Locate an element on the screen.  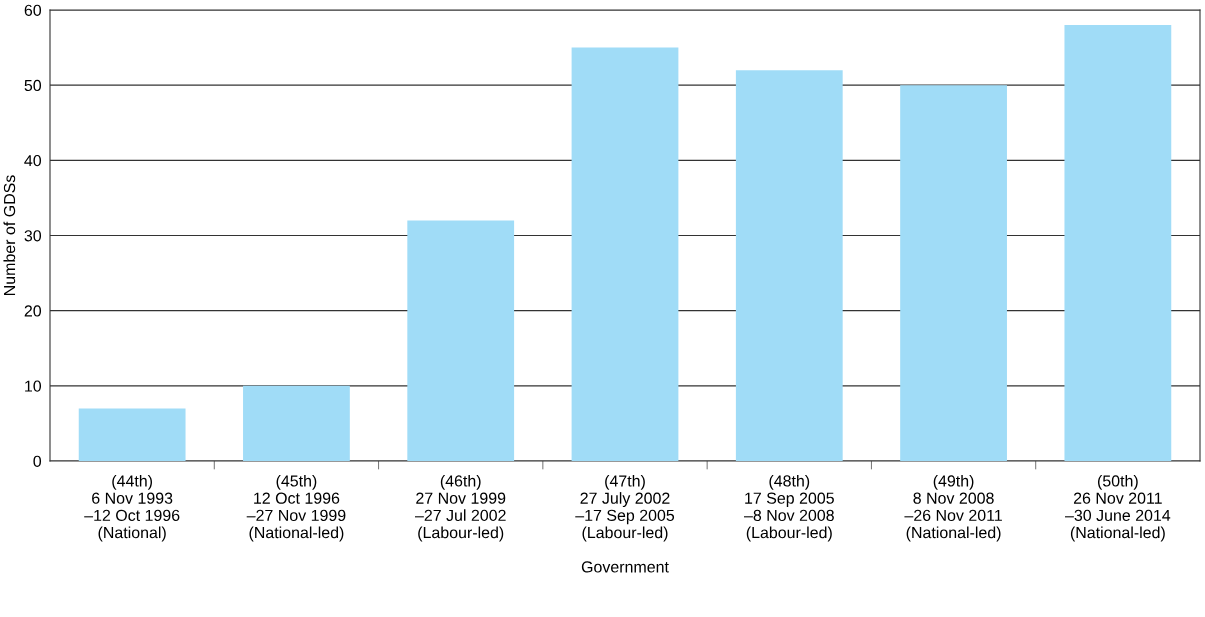
x-tick-label: (46th) 27 Nov 1999 –27 Jul 2002 (Labour-led) is located at coordinates (460, 508).